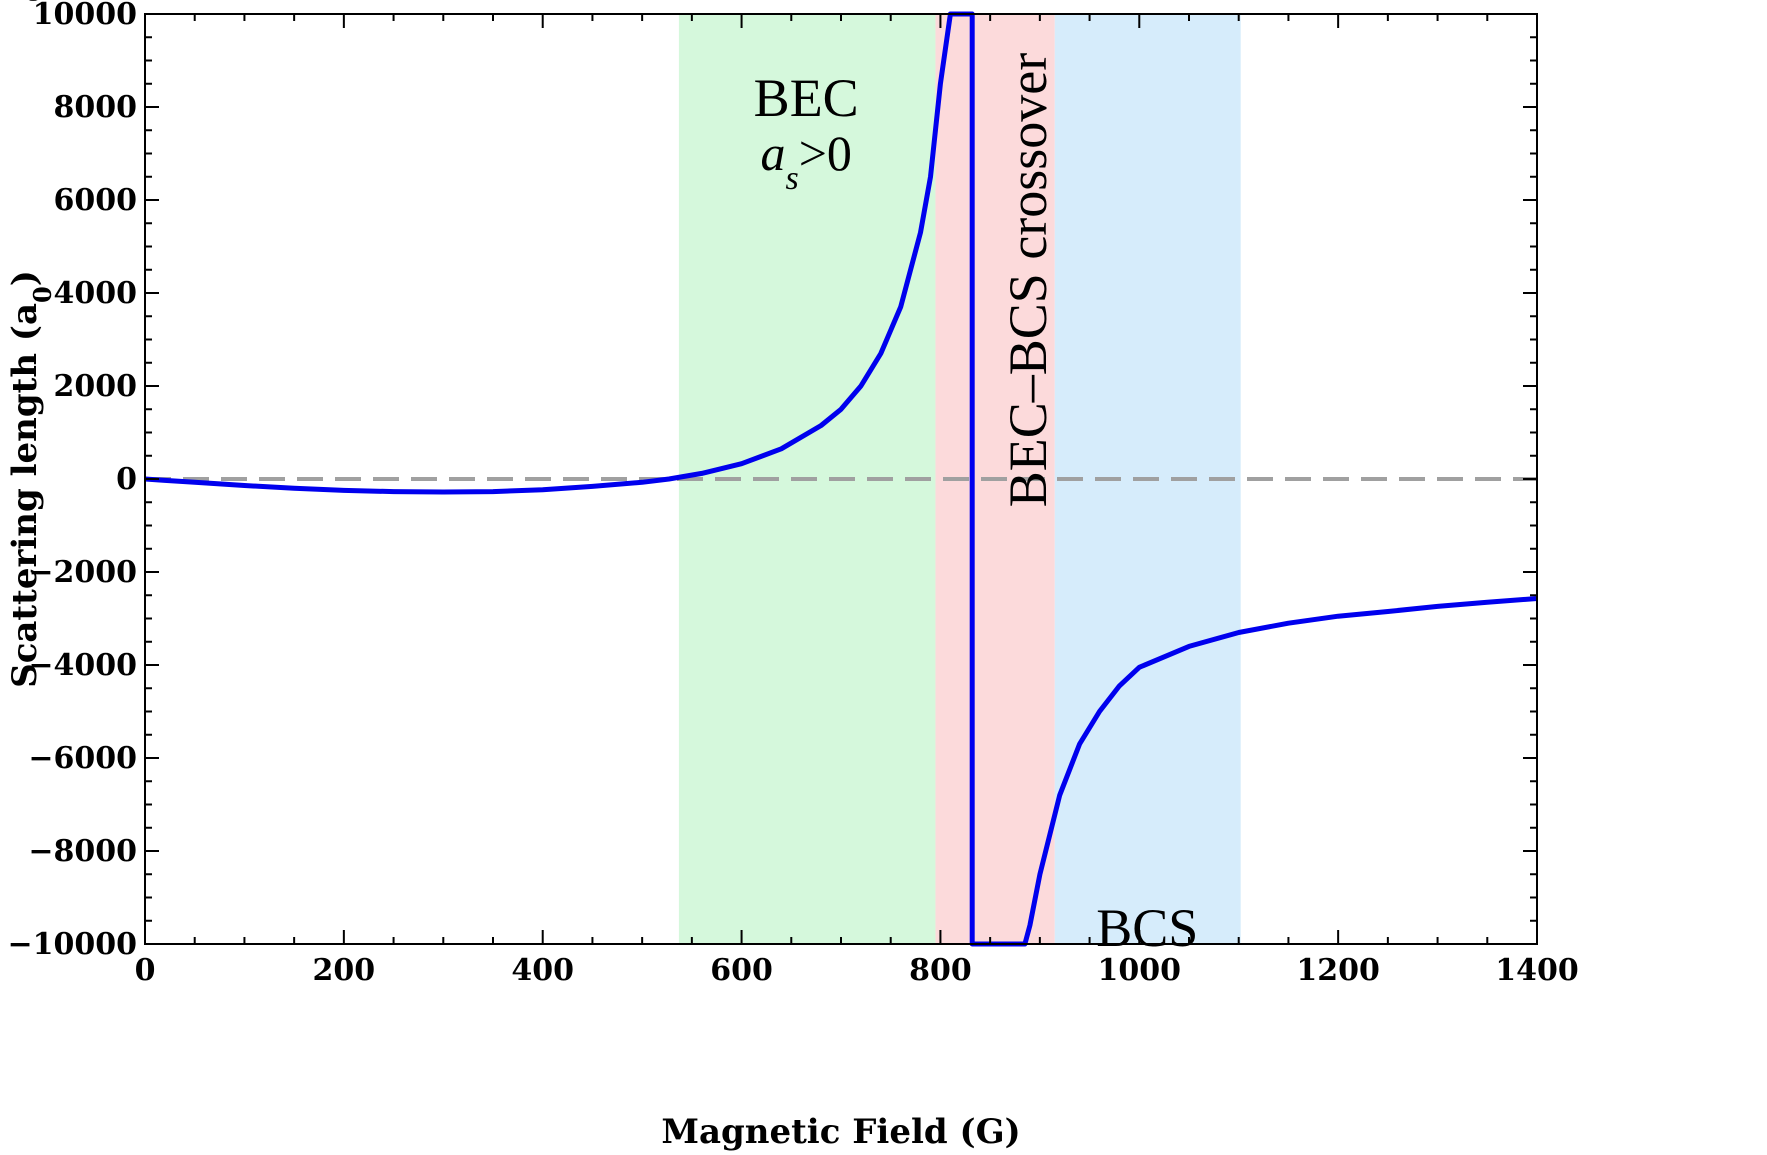 The height and width of the screenshot is (1155, 1767). What do you see at coordinates (791, 178) in the screenshot?
I see `bec-symbol-index: s` at bounding box center [791, 178].